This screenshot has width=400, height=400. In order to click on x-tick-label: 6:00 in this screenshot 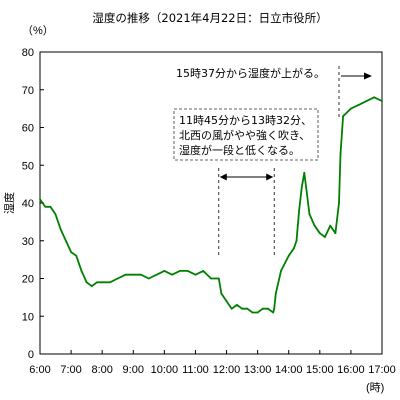, I will do `click(39, 370)`.